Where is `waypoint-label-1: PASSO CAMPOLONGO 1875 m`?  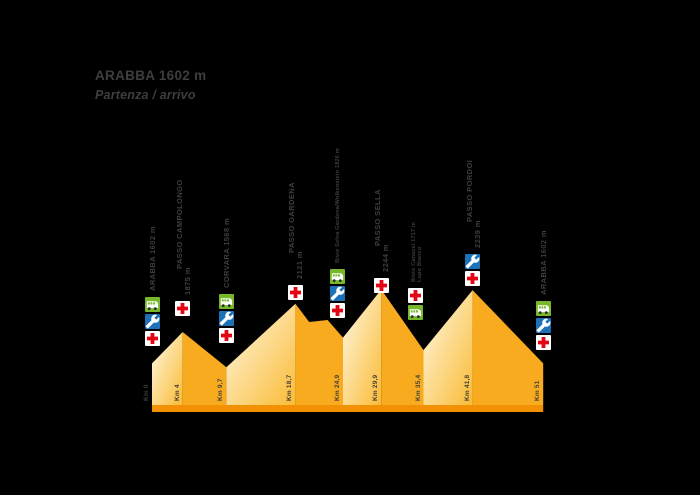 waypoint-label-1: PASSO CAMPOLONGO 1875 m is located at coordinates (183, 237).